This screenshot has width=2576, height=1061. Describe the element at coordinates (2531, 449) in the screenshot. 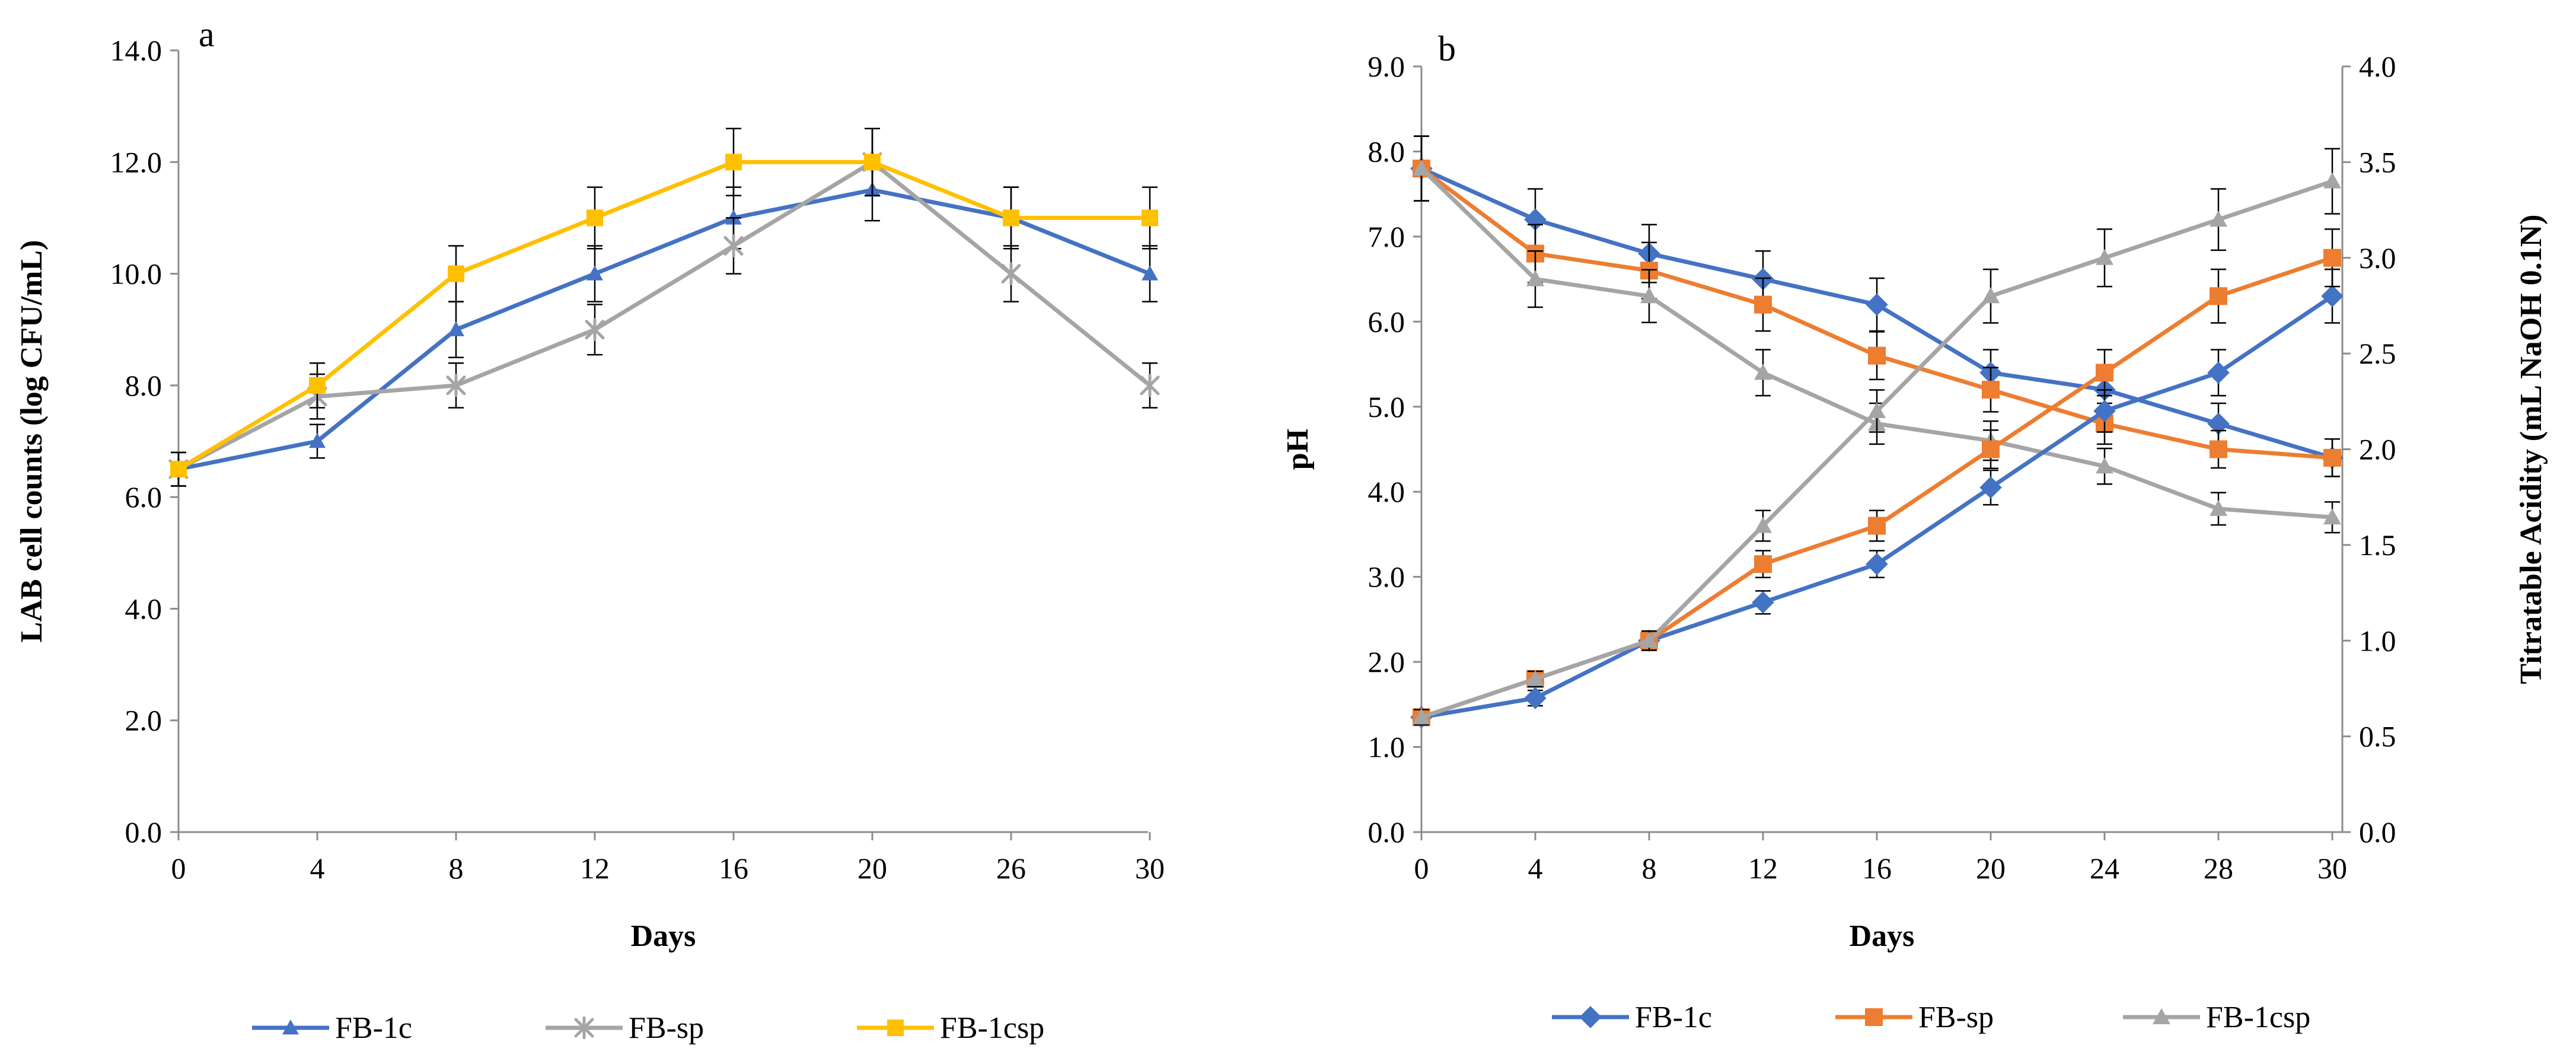

I see `y2-axis-title: Titratable Acidity (mL NaOH 0.1N)` at that location.